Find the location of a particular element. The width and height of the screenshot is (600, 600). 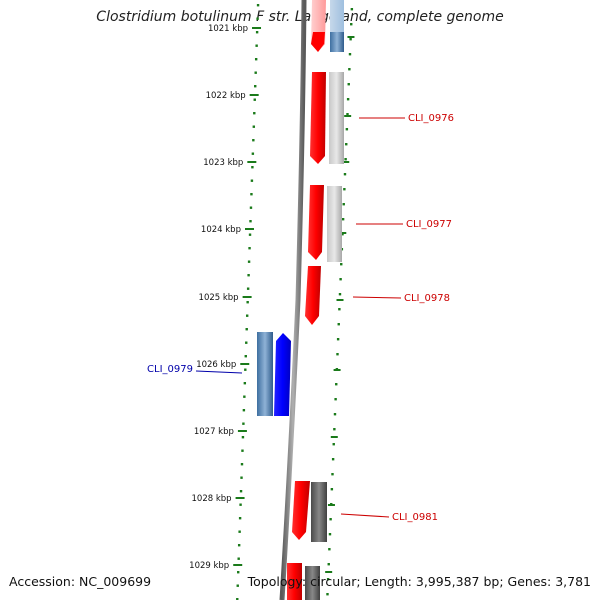

gene-label: CLI_0976 is located at coordinates (431, 118).